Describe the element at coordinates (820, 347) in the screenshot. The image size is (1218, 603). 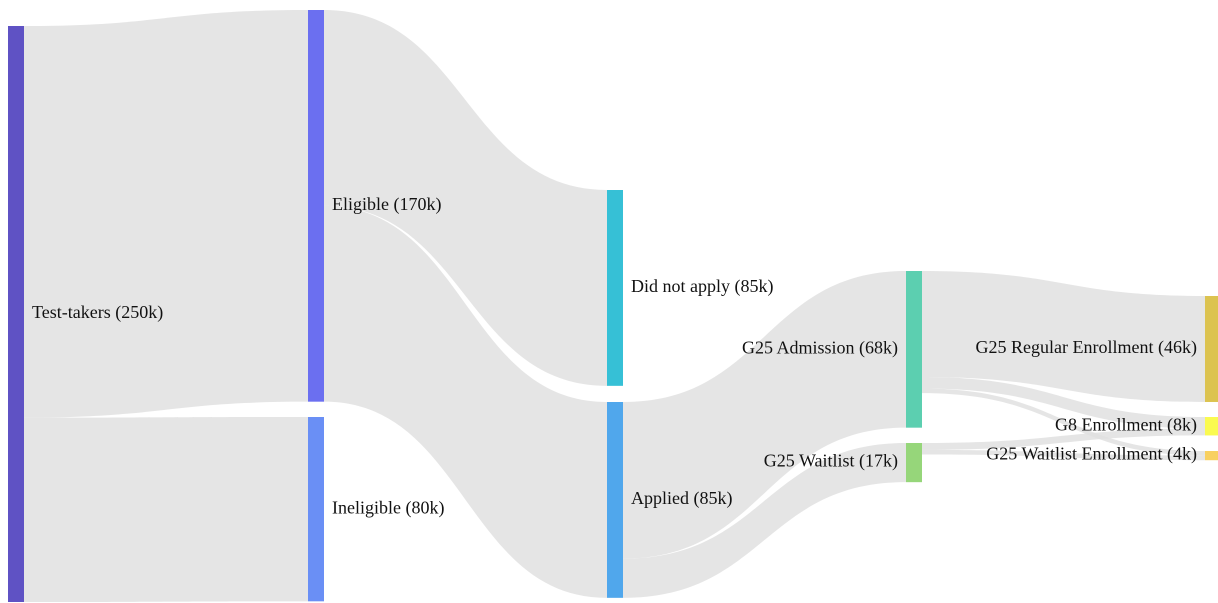
I see `node-label: G25 Admission (68k)` at that location.